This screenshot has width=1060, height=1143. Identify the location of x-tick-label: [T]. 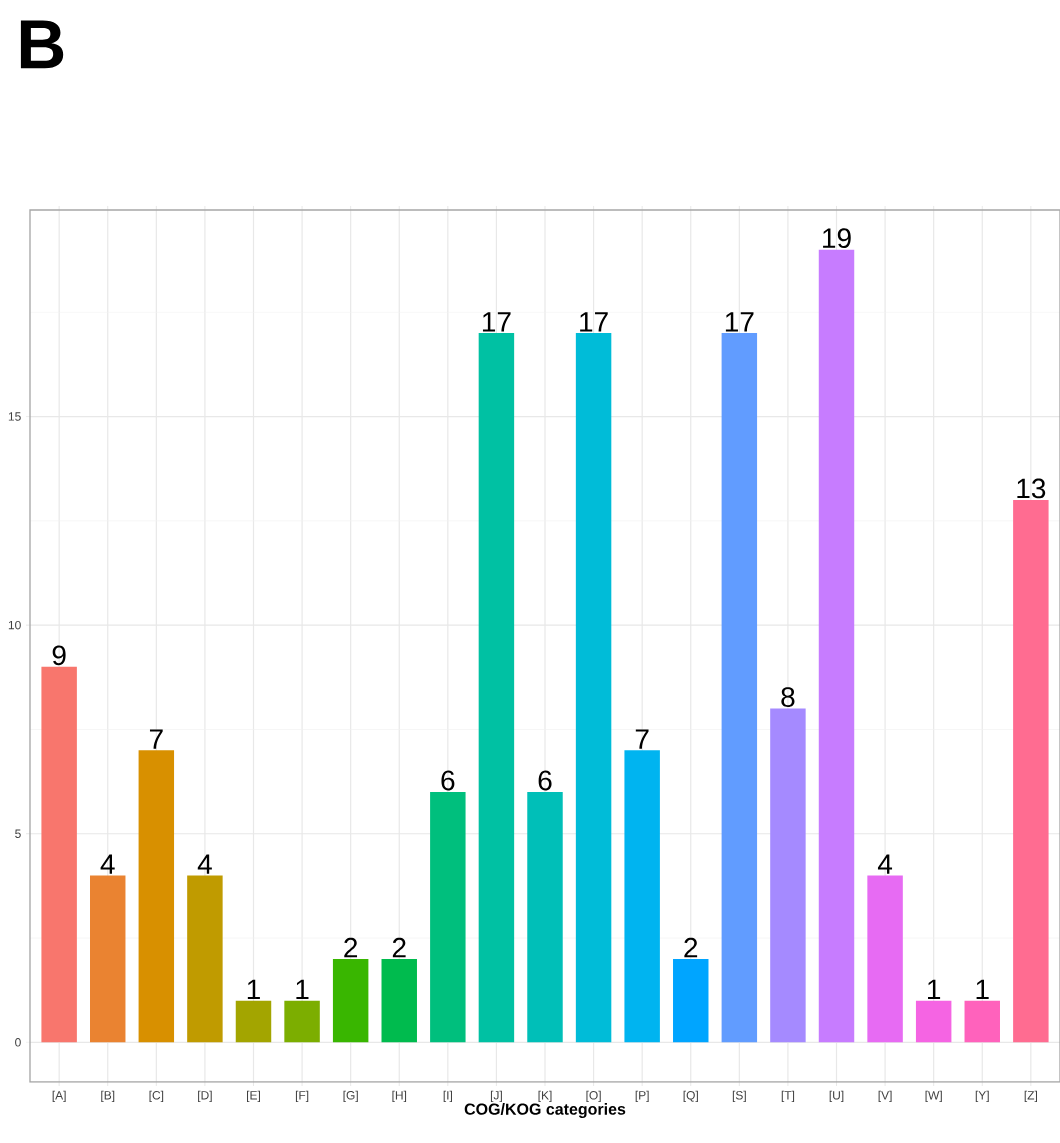
(788, 1096).